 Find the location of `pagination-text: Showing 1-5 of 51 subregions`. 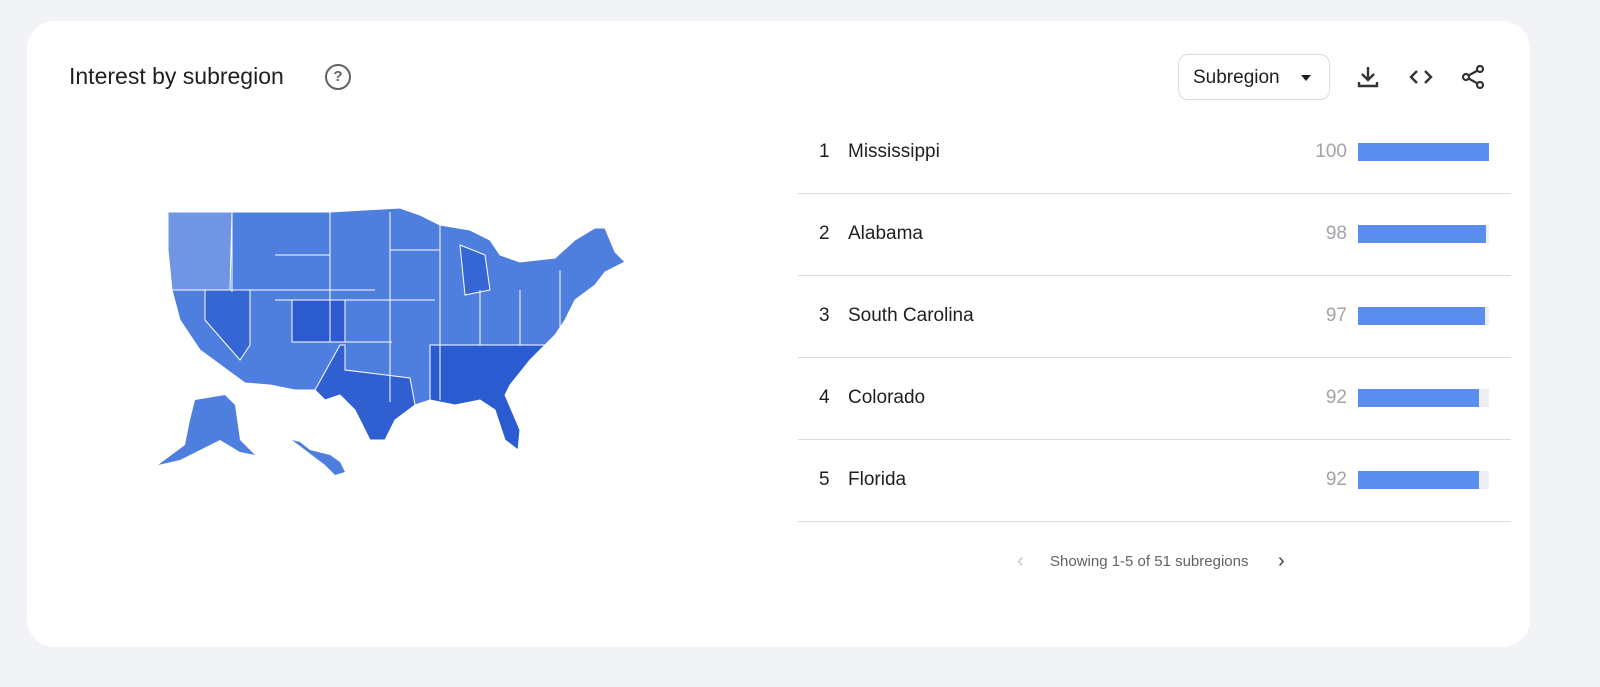

pagination-text: Showing 1-5 of 51 subregions is located at coordinates (1149, 561).